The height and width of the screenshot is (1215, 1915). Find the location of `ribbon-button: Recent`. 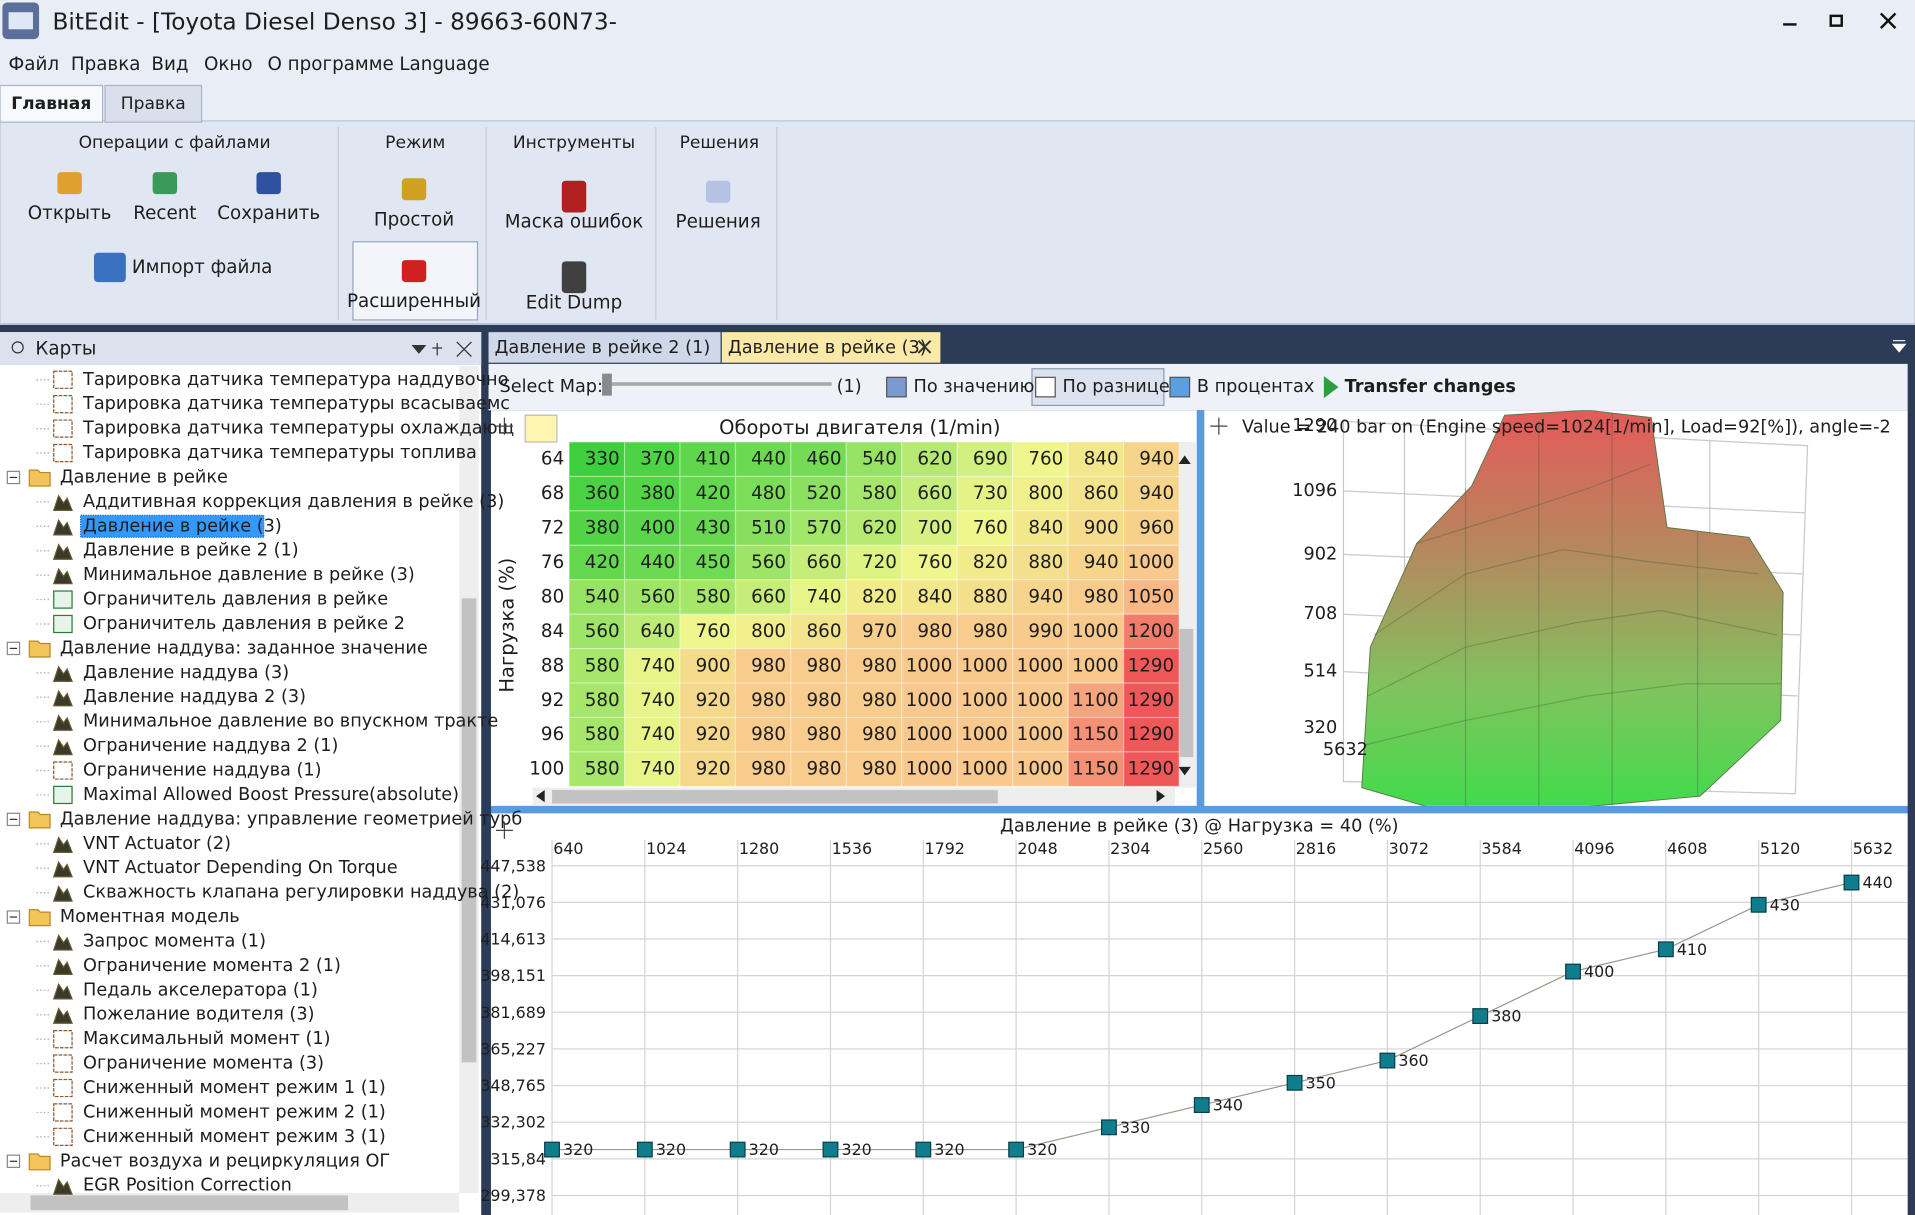

ribbon-button: Recent is located at coordinates (164, 213).